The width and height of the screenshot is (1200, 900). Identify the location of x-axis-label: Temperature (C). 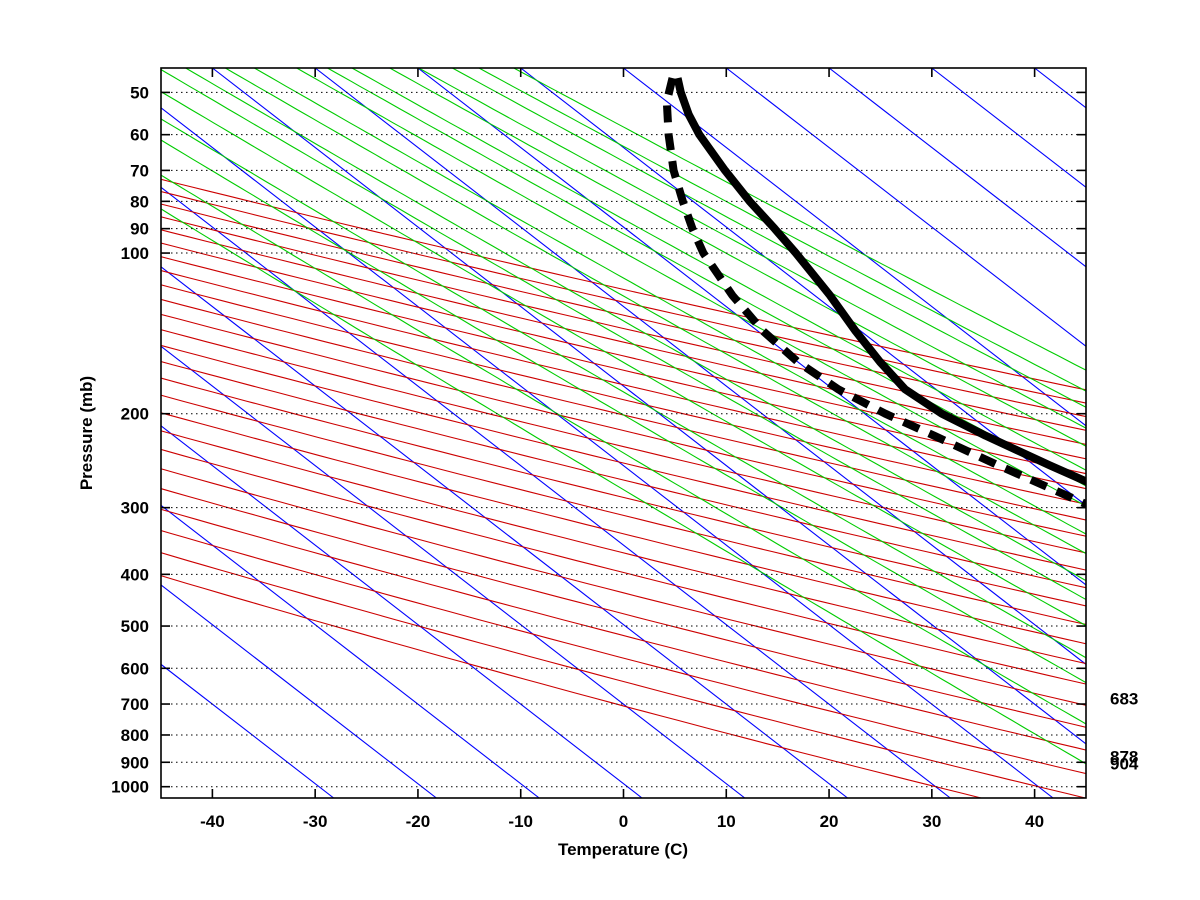
(623, 849).